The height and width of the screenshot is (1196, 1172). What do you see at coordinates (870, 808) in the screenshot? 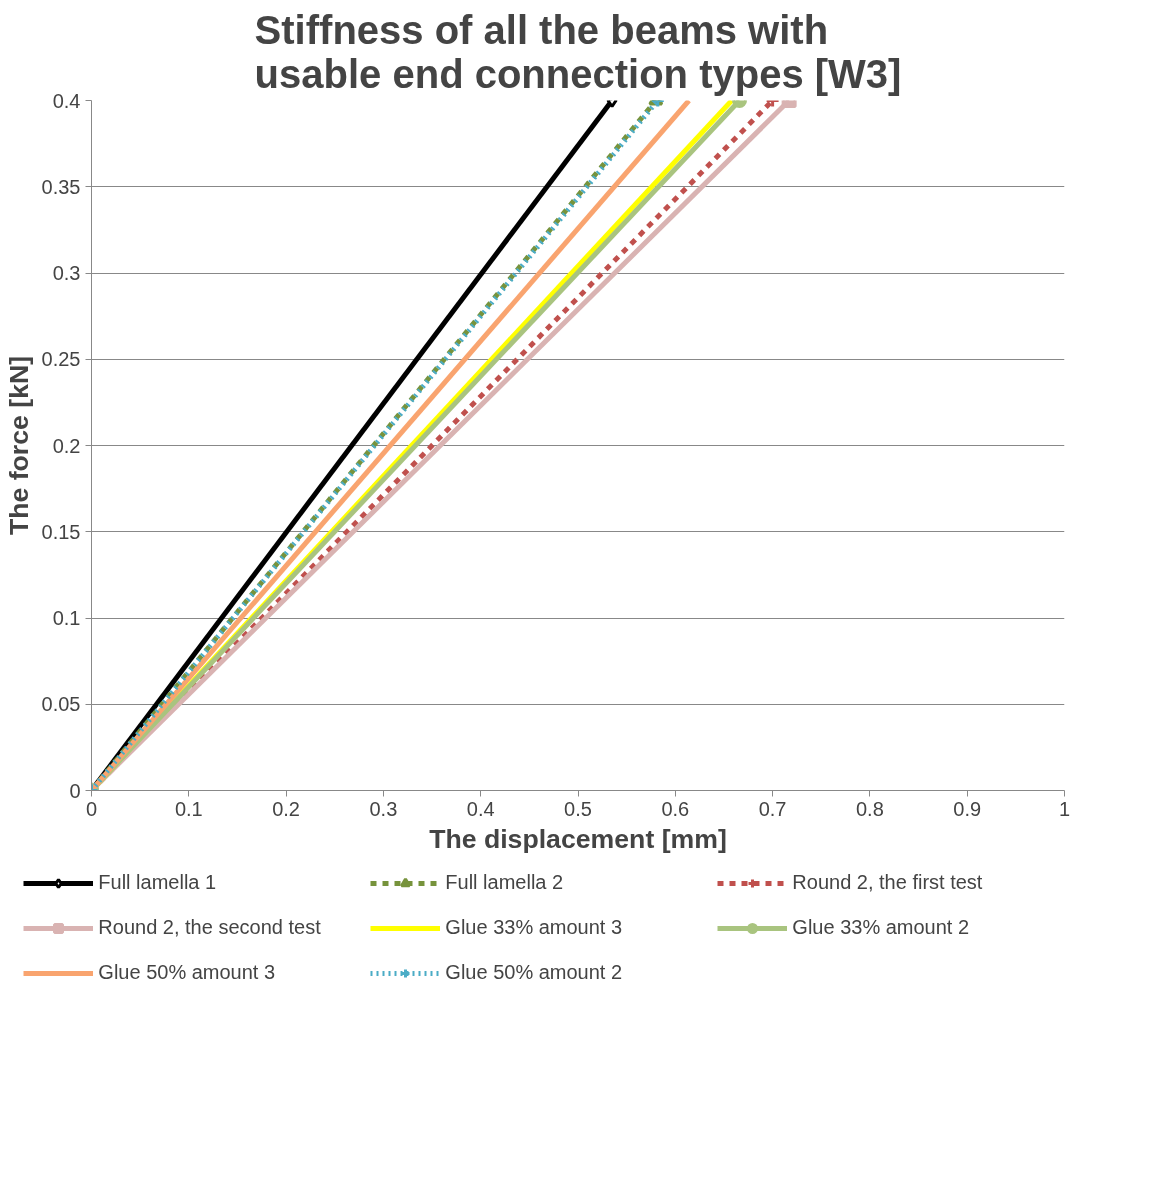
I see `x-tick-label: 0.8` at bounding box center [870, 808].